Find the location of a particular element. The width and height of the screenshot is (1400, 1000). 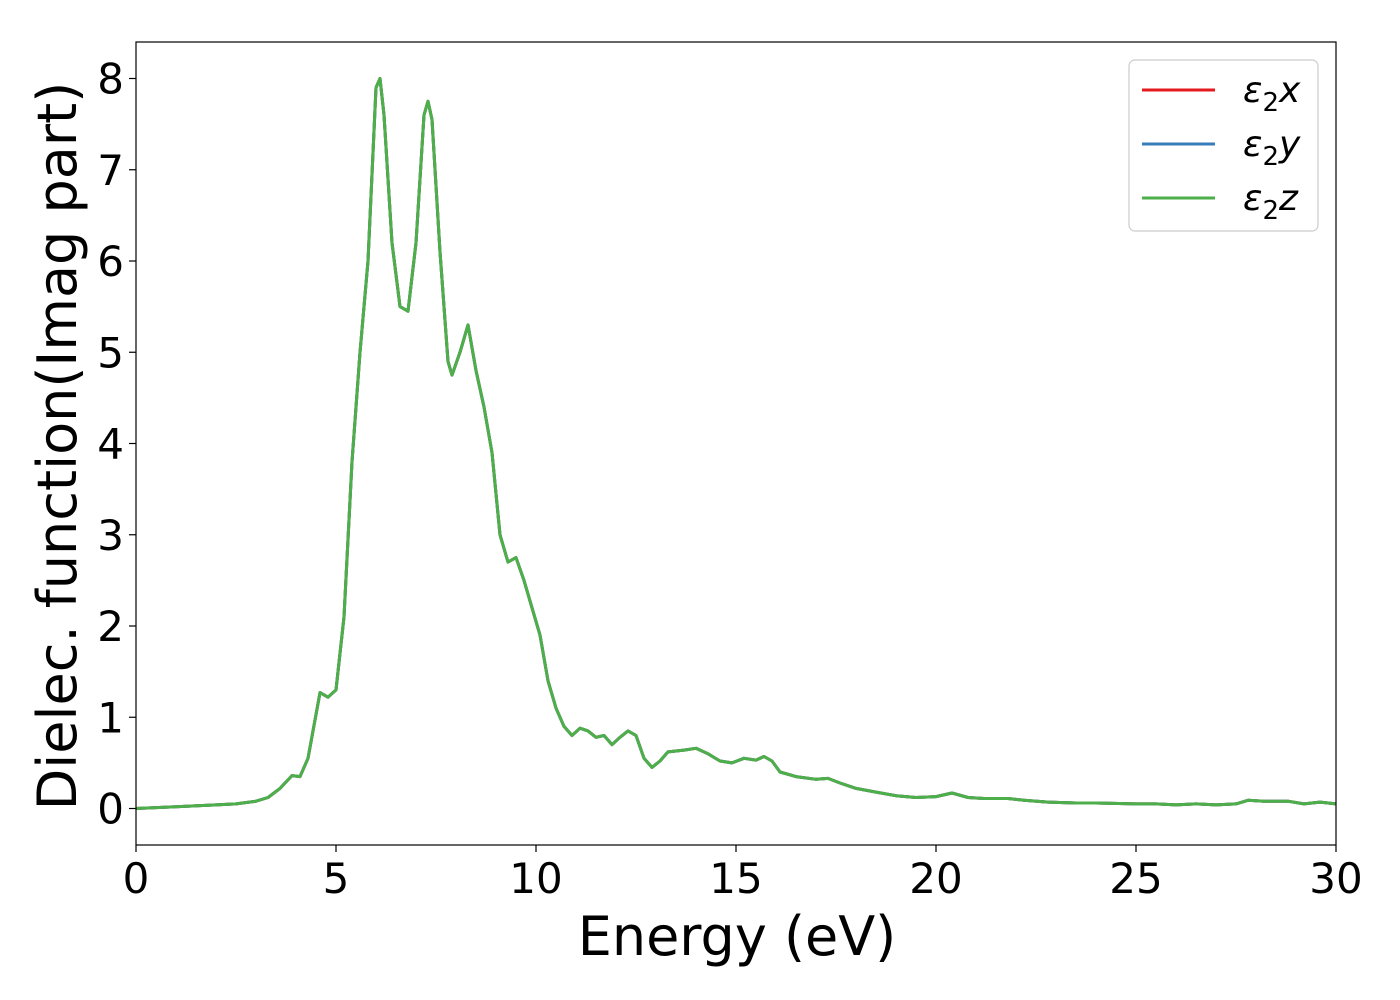

y-tick-label: 1 is located at coordinates (110, 717).